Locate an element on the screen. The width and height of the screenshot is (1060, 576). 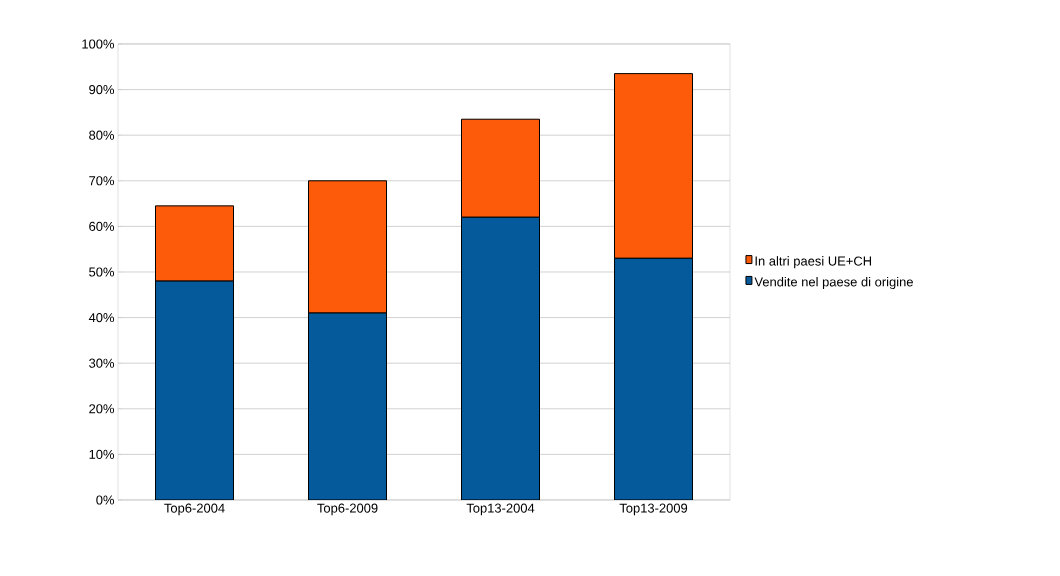
y-tick-label: 20% is located at coordinates (102, 409).